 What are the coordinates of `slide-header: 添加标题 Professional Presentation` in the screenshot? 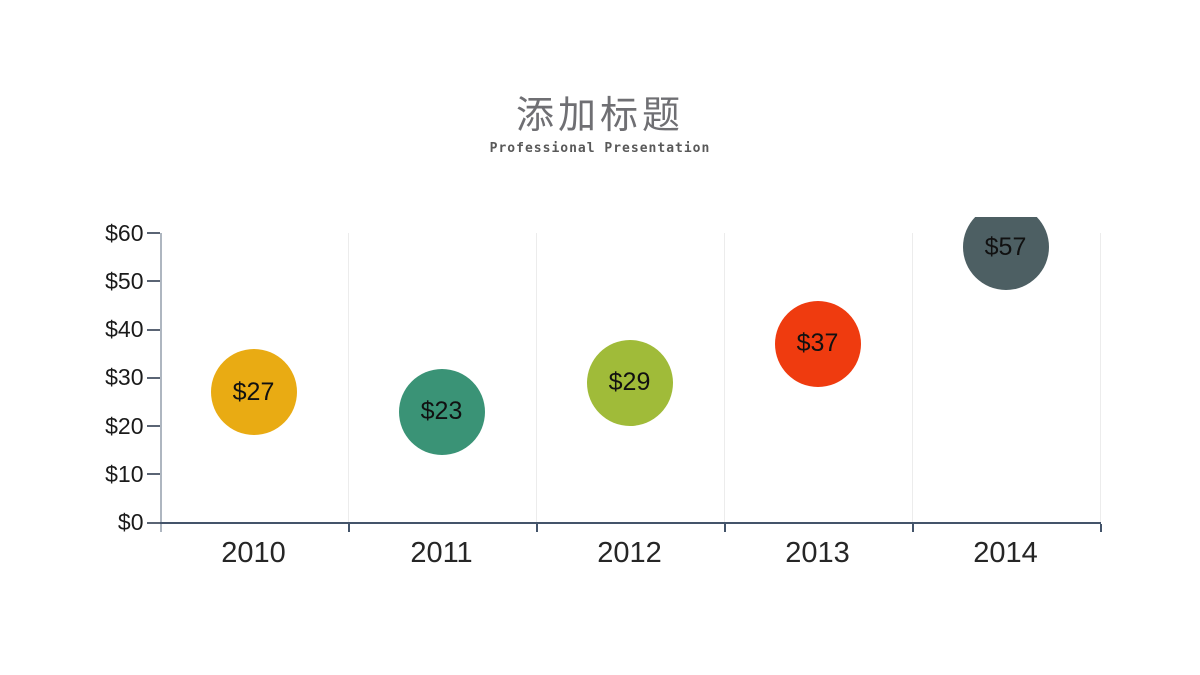 It's located at (600, 125).